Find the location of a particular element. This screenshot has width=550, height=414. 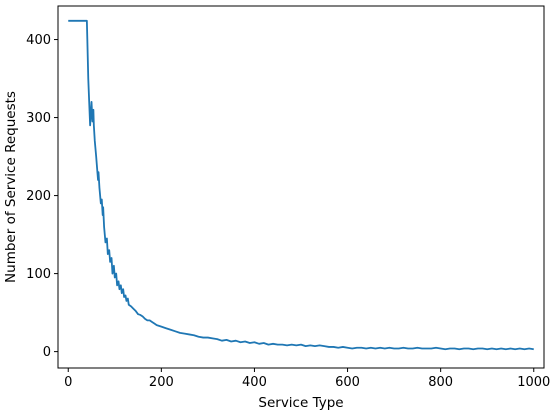

x-tick-label: 400 is located at coordinates (254, 382).